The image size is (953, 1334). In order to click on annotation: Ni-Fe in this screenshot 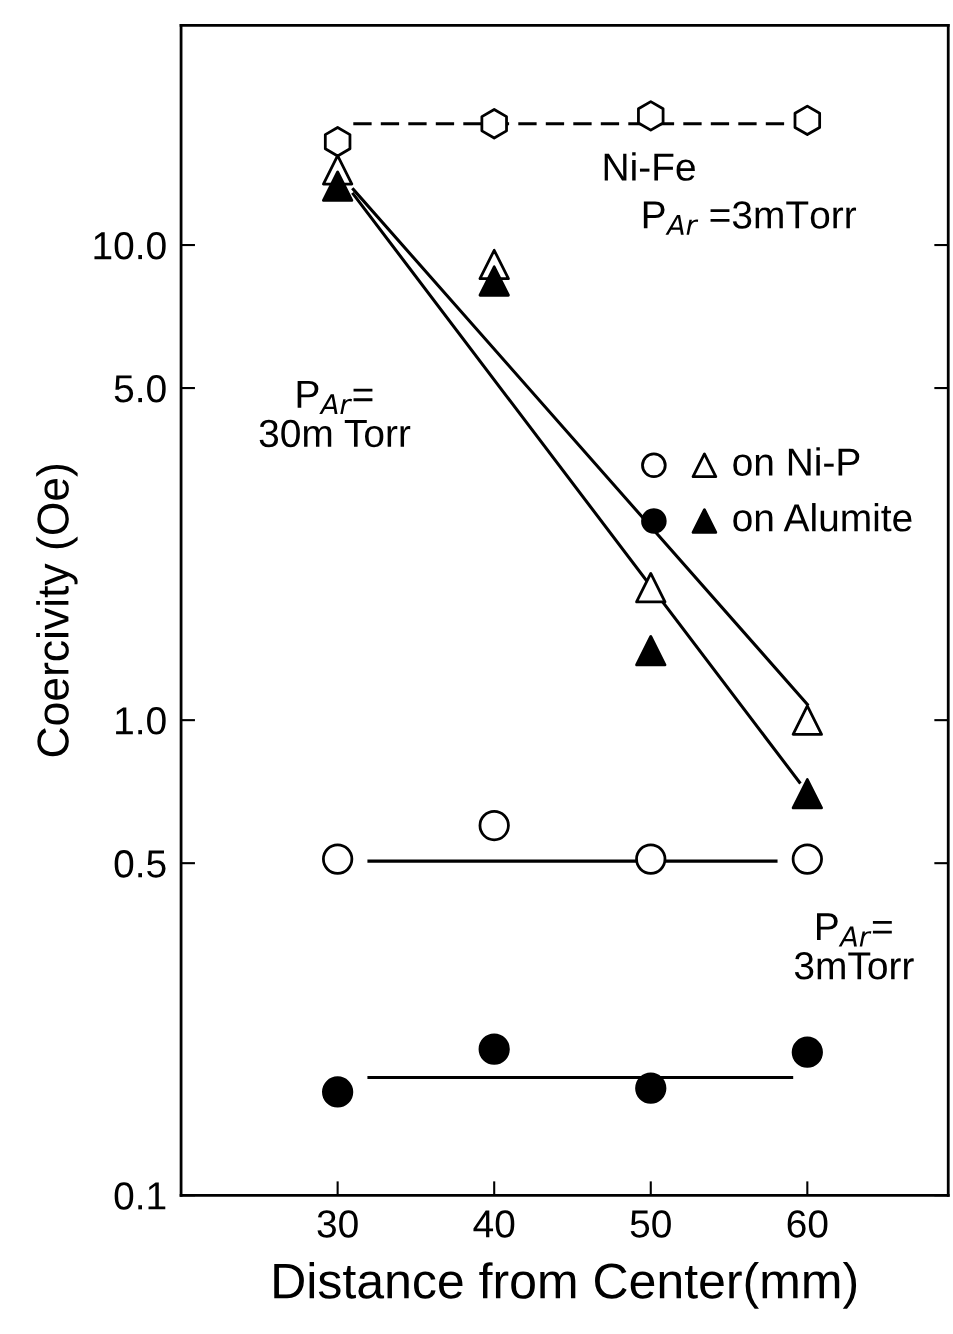, I will do `click(649, 166)`.